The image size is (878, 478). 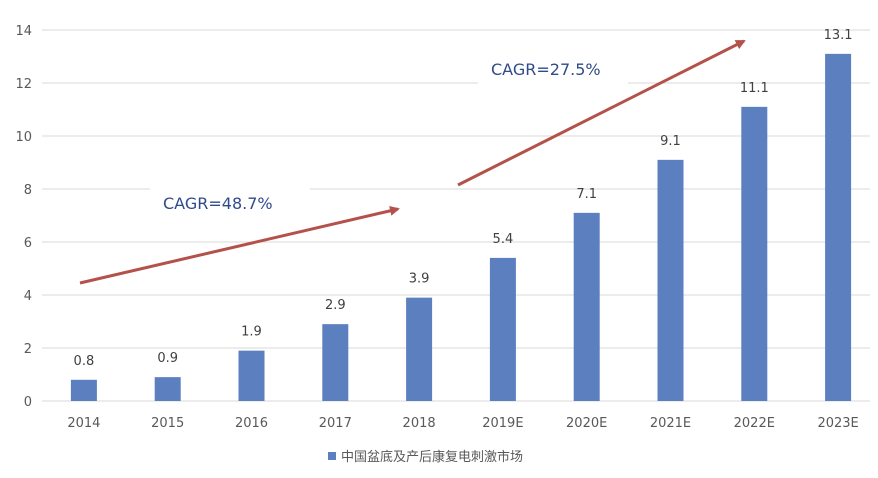 What do you see at coordinates (23, 137) in the screenshot?
I see `y-tick-label: 10` at bounding box center [23, 137].